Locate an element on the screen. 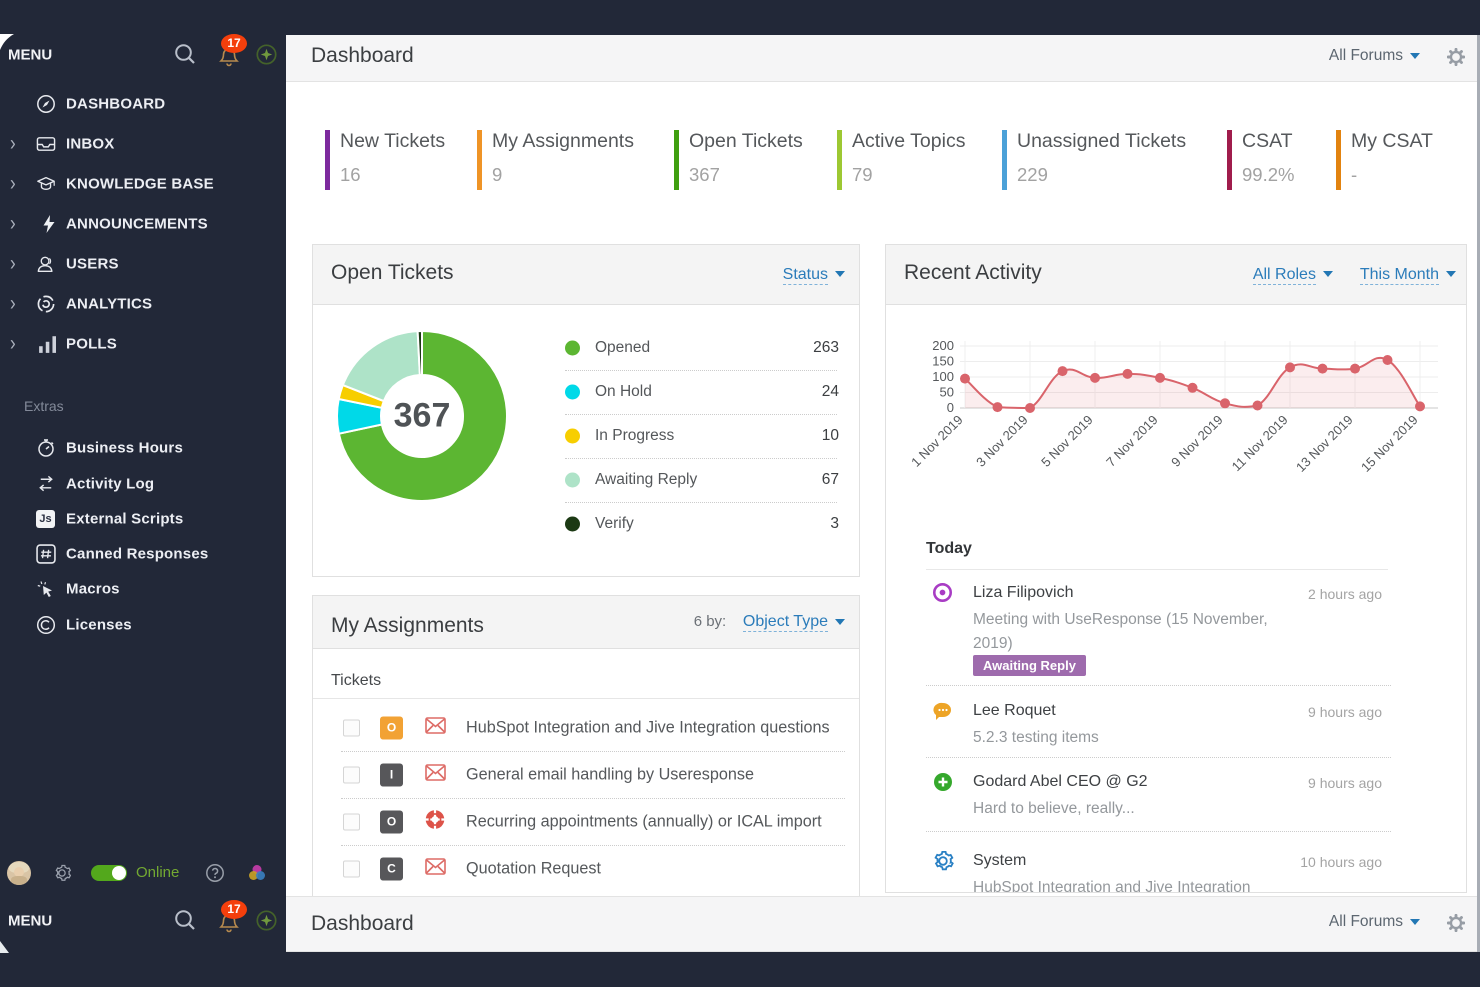 The image size is (1480, 987). svg-text: 7 Nov 2019 is located at coordinates (1132, 441).